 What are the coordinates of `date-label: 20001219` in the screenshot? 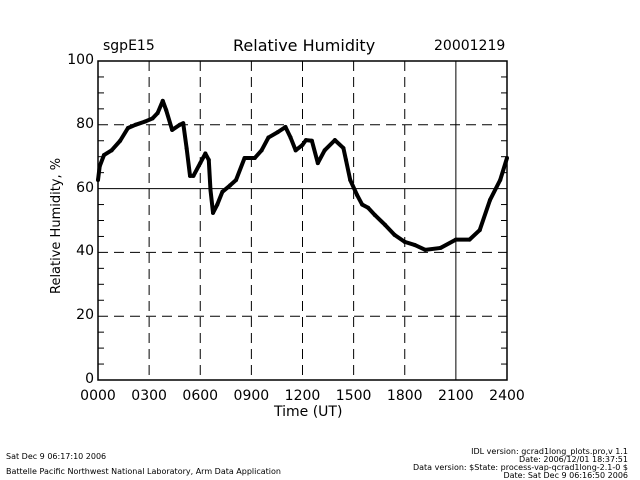 It's located at (470, 46).